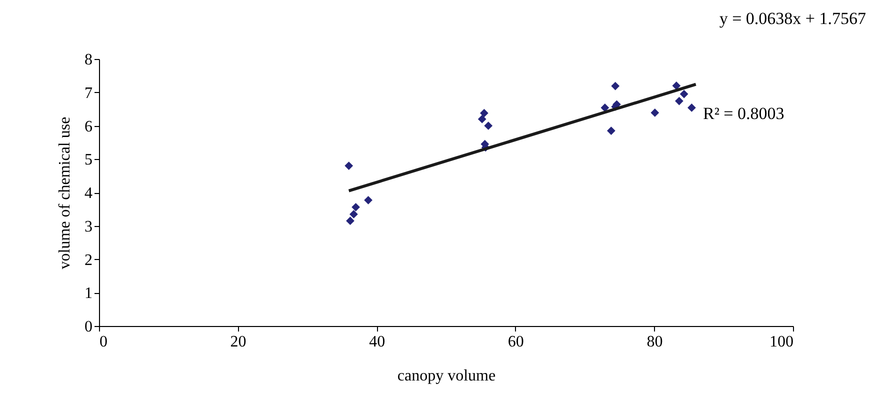 The height and width of the screenshot is (416, 872). Describe the element at coordinates (65, 193) in the screenshot. I see `y-axis-title: volume of chemical use` at that location.